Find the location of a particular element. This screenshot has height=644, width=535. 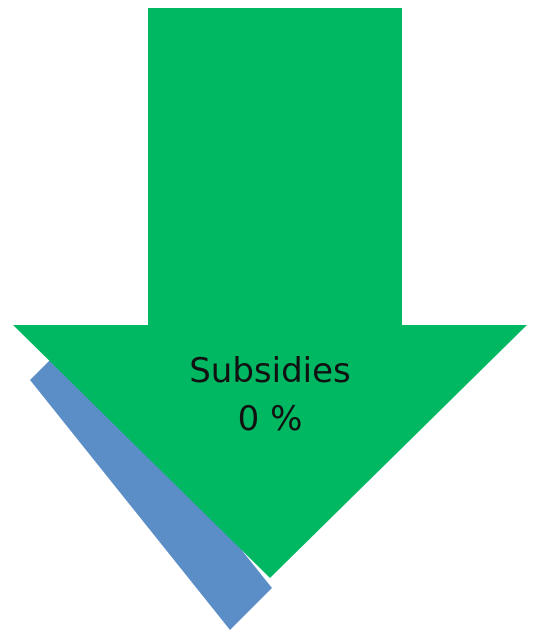

arrow-label-group: Subsidies 0 % is located at coordinates (270, 395).